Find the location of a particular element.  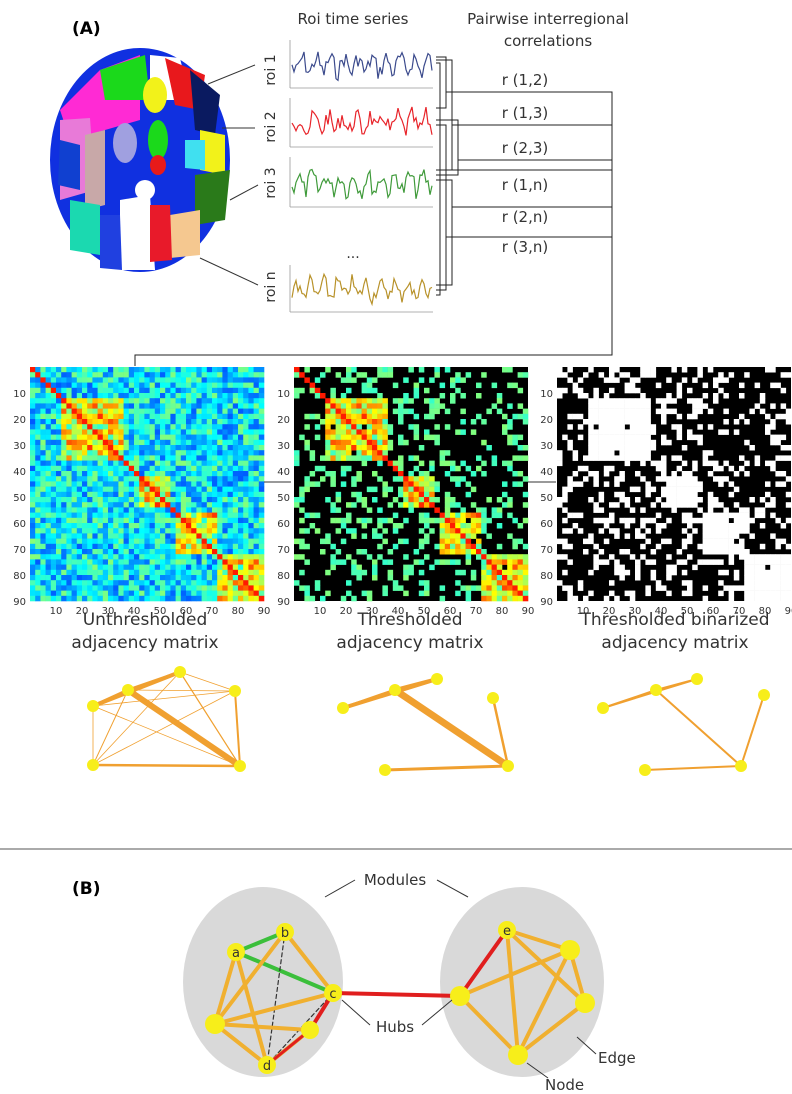

panel-b-label: (B) is located at coordinates (86, 889).